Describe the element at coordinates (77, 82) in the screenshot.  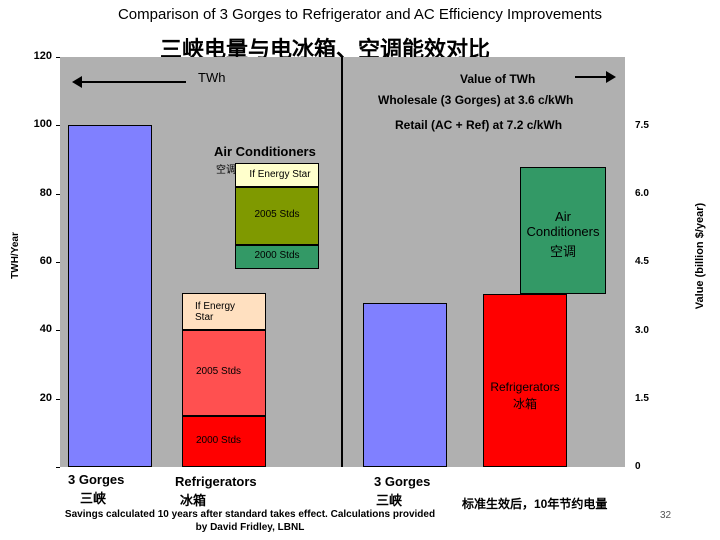
I see `arrow-left-head` at that location.